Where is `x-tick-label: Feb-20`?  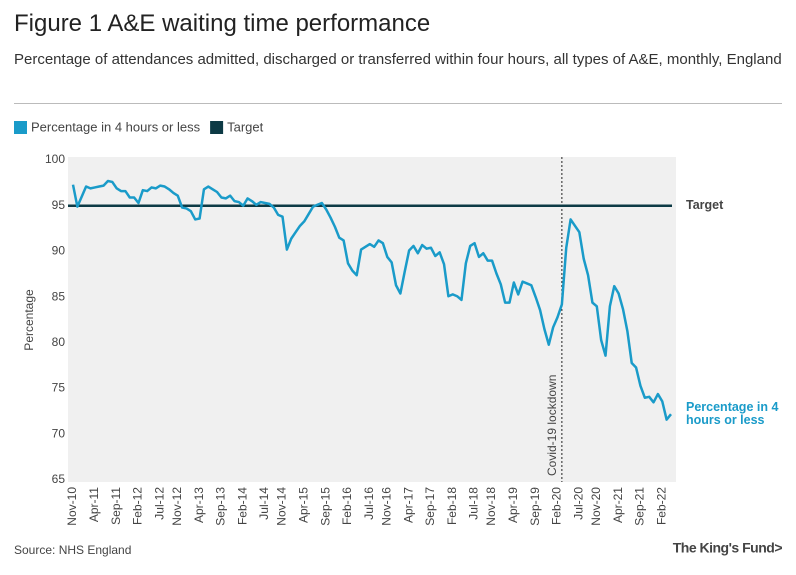
x-tick-label: Feb-20 is located at coordinates (557, 506).